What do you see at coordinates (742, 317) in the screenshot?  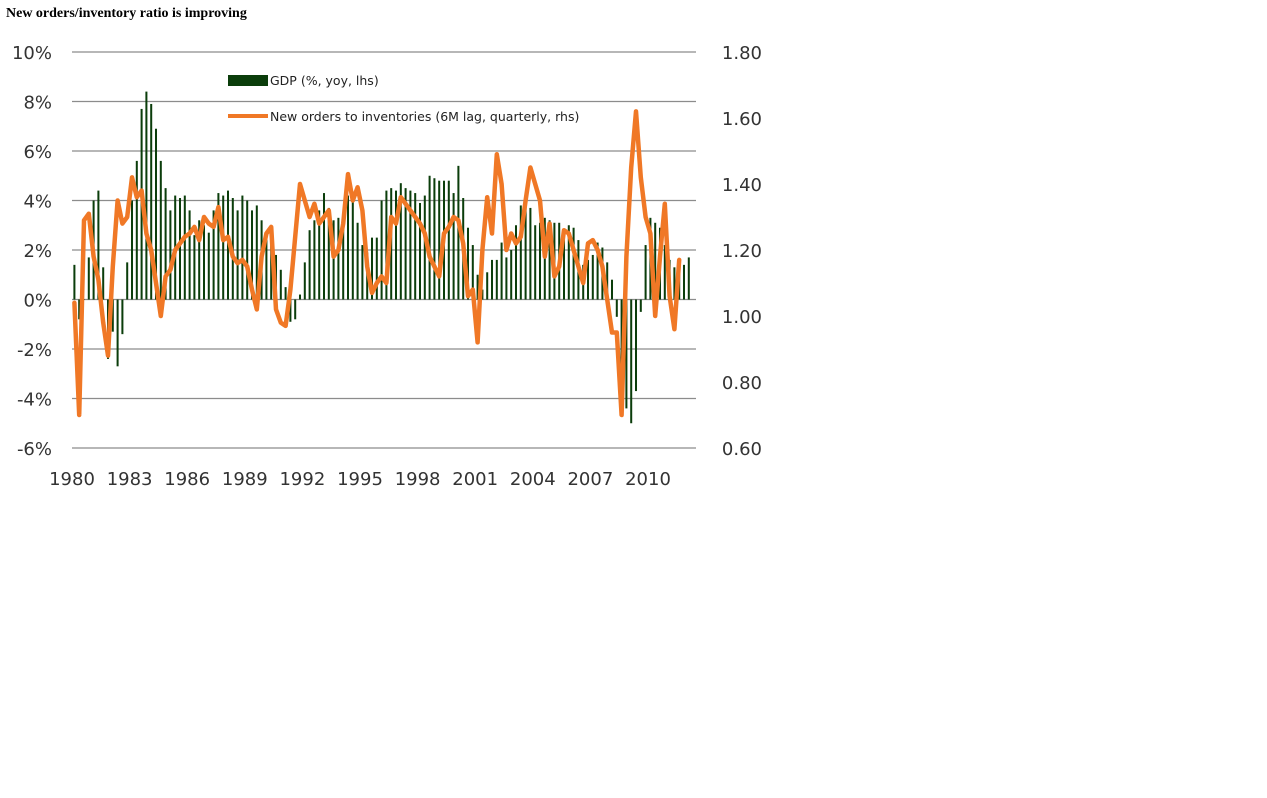 I see `right-tick-label: 1.00` at bounding box center [742, 317].